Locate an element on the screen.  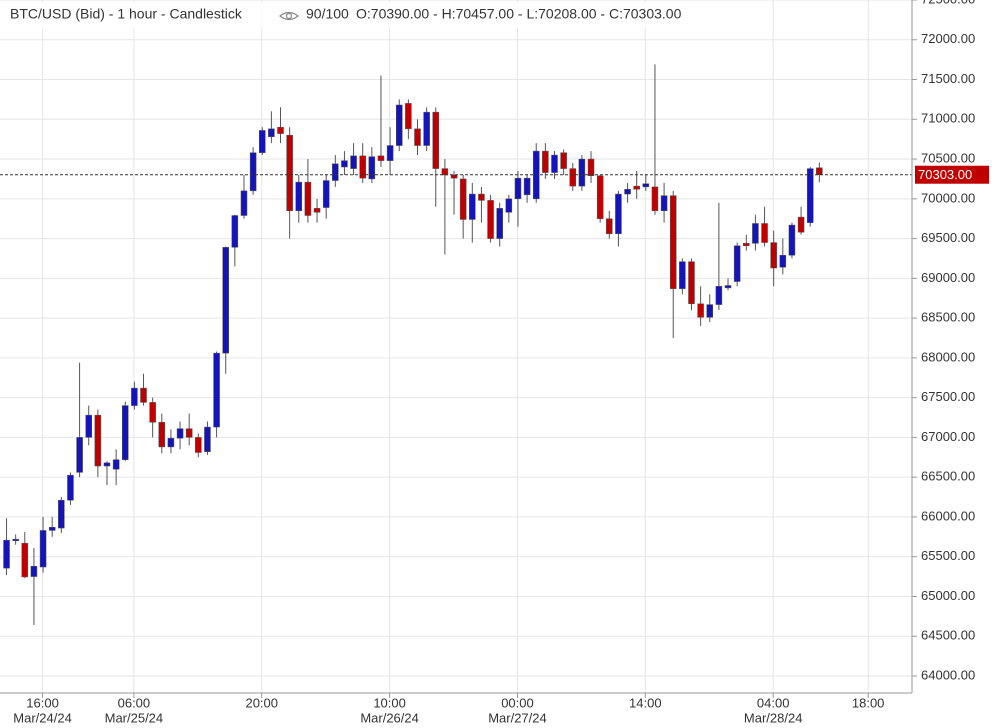
last-price-label: 70303.00 is located at coordinates (945, 174).